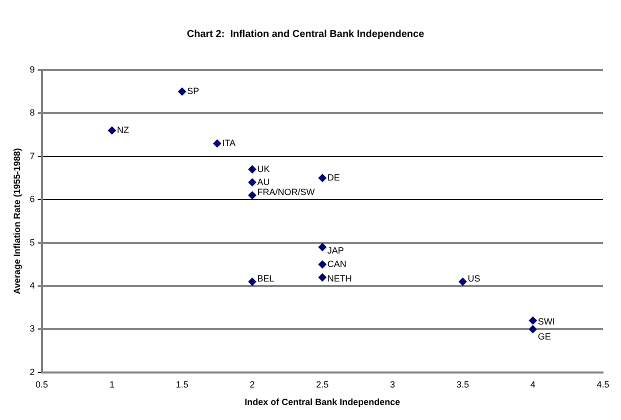 Image resolution: width=621 pixels, height=420 pixels. I want to click on x-tick-label: 1, so click(111, 384).